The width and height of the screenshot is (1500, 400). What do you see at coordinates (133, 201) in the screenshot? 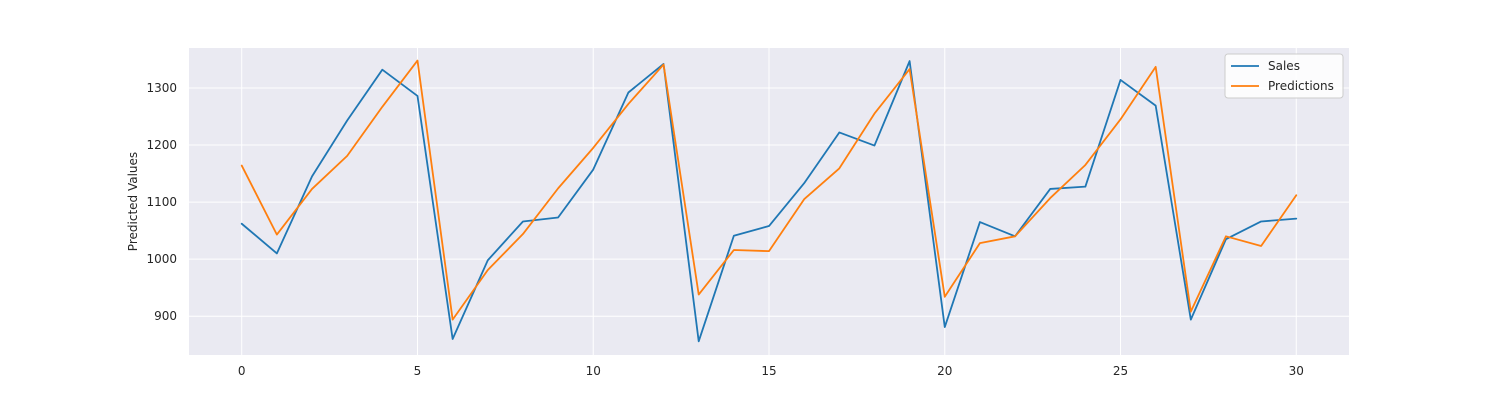
I see `y-axis-label: Predicted Values` at bounding box center [133, 201].